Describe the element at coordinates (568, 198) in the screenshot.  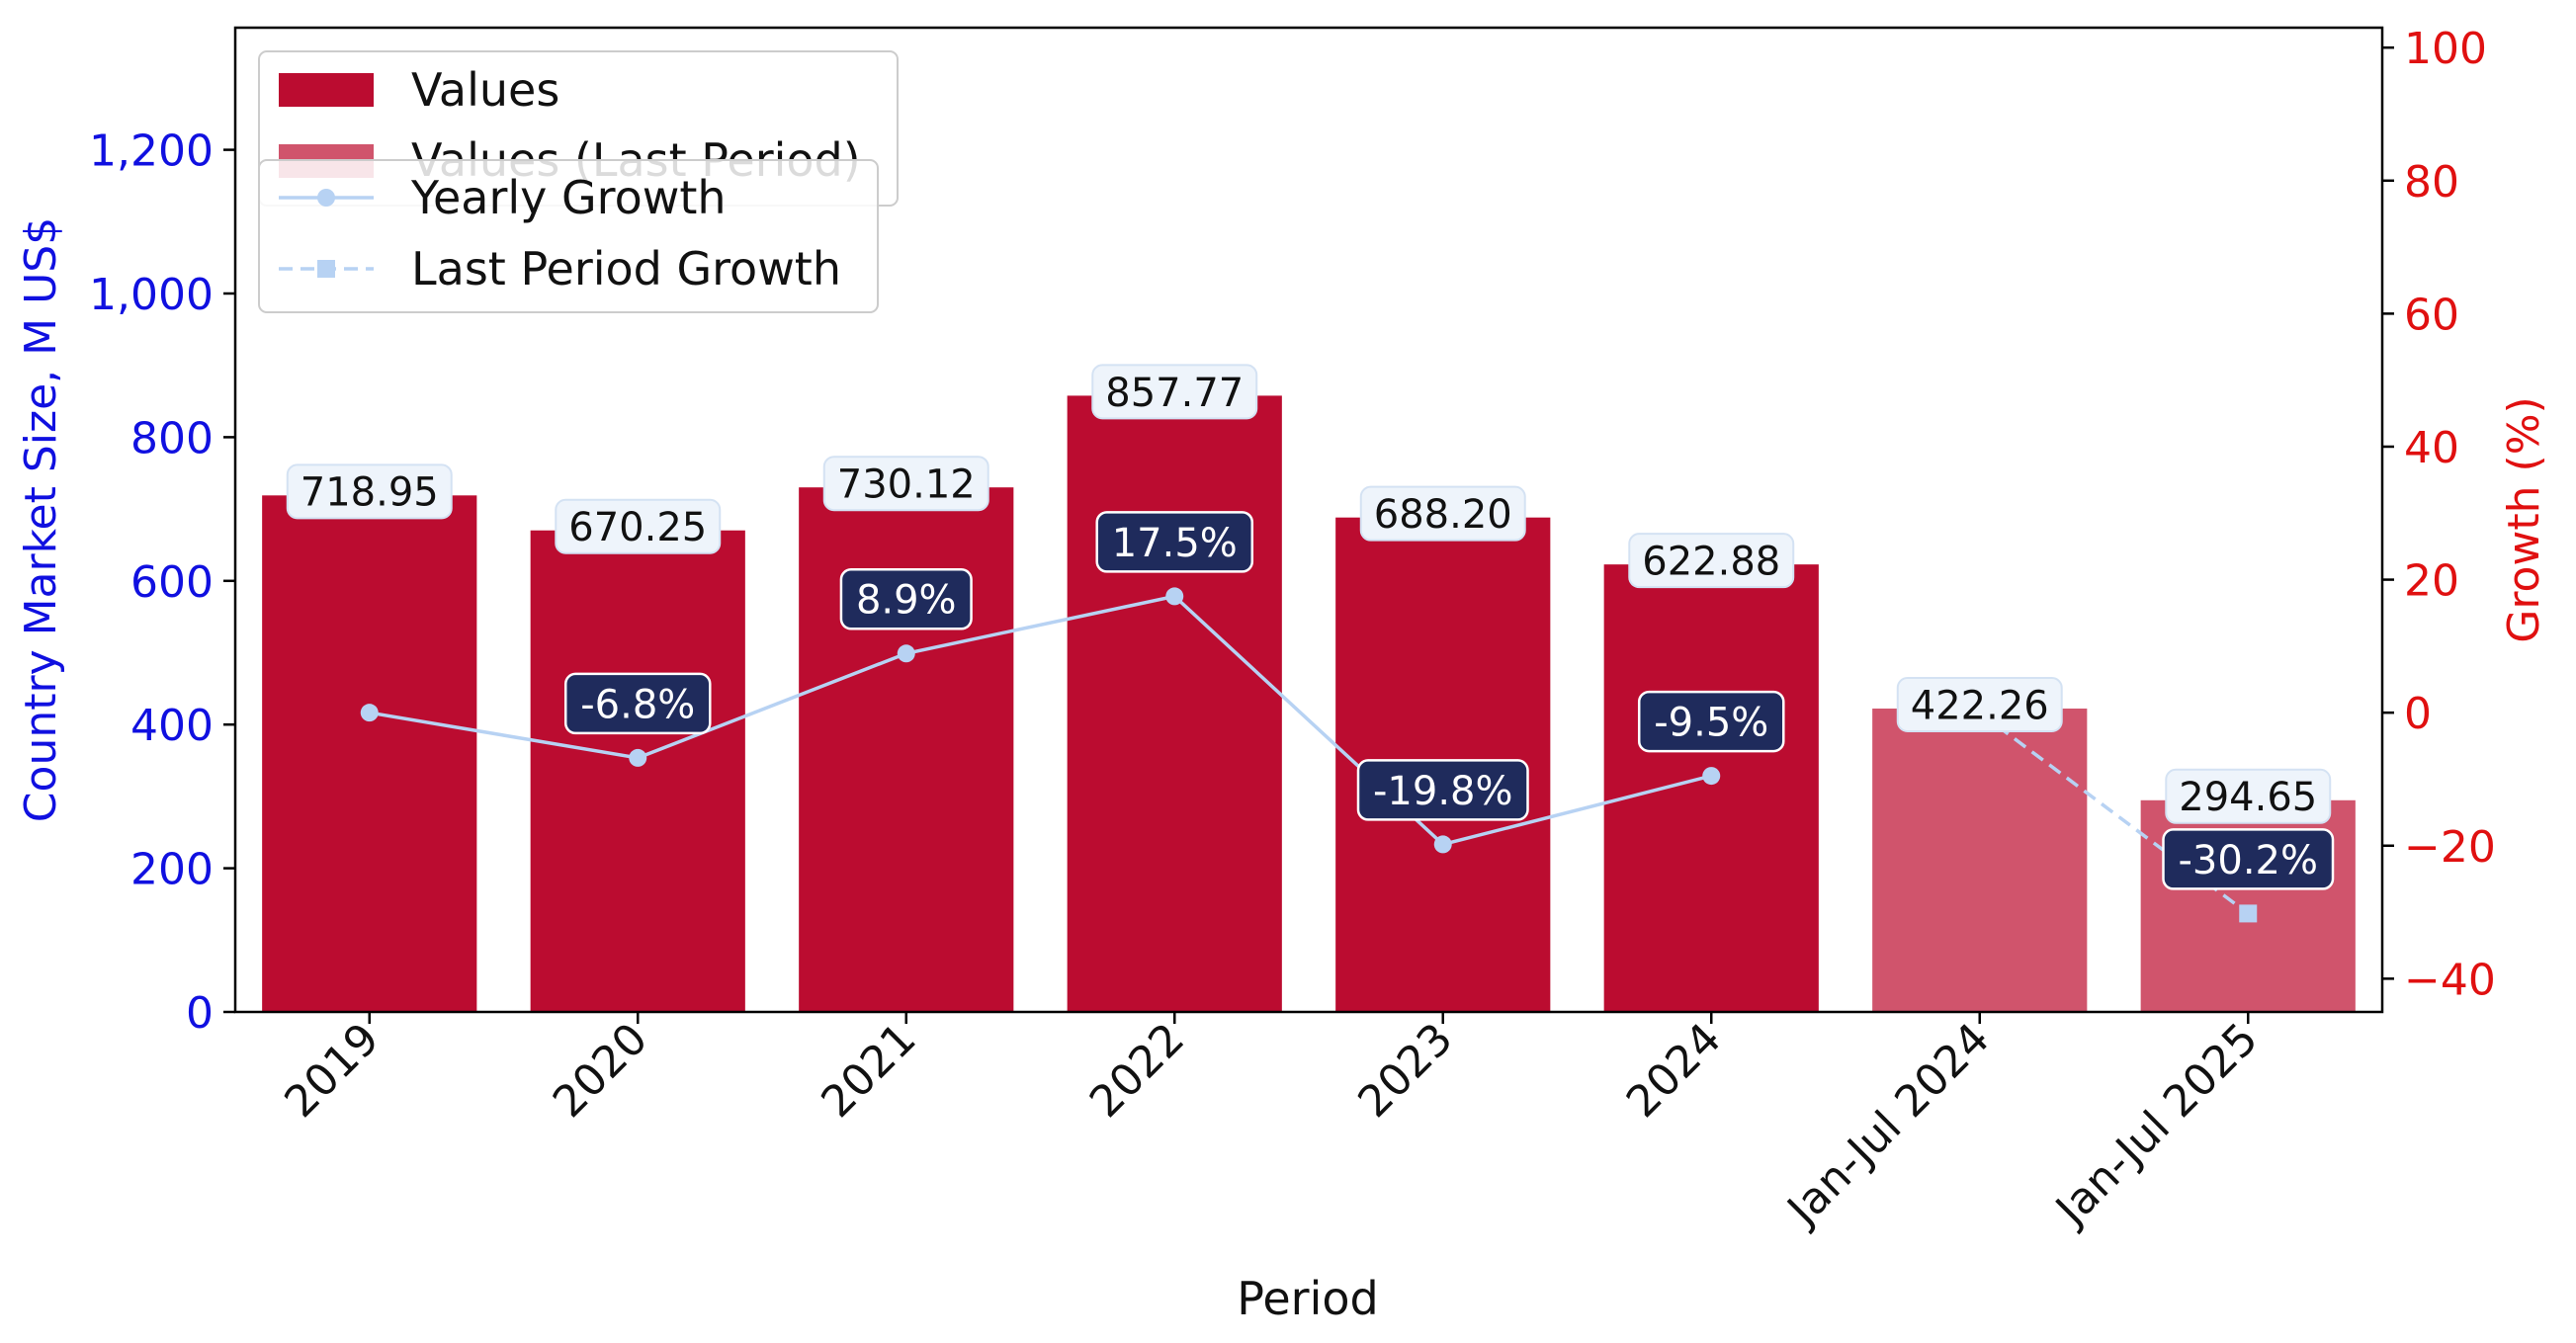
I see `legend-label-yearly-growth: Yearly Growth` at that location.